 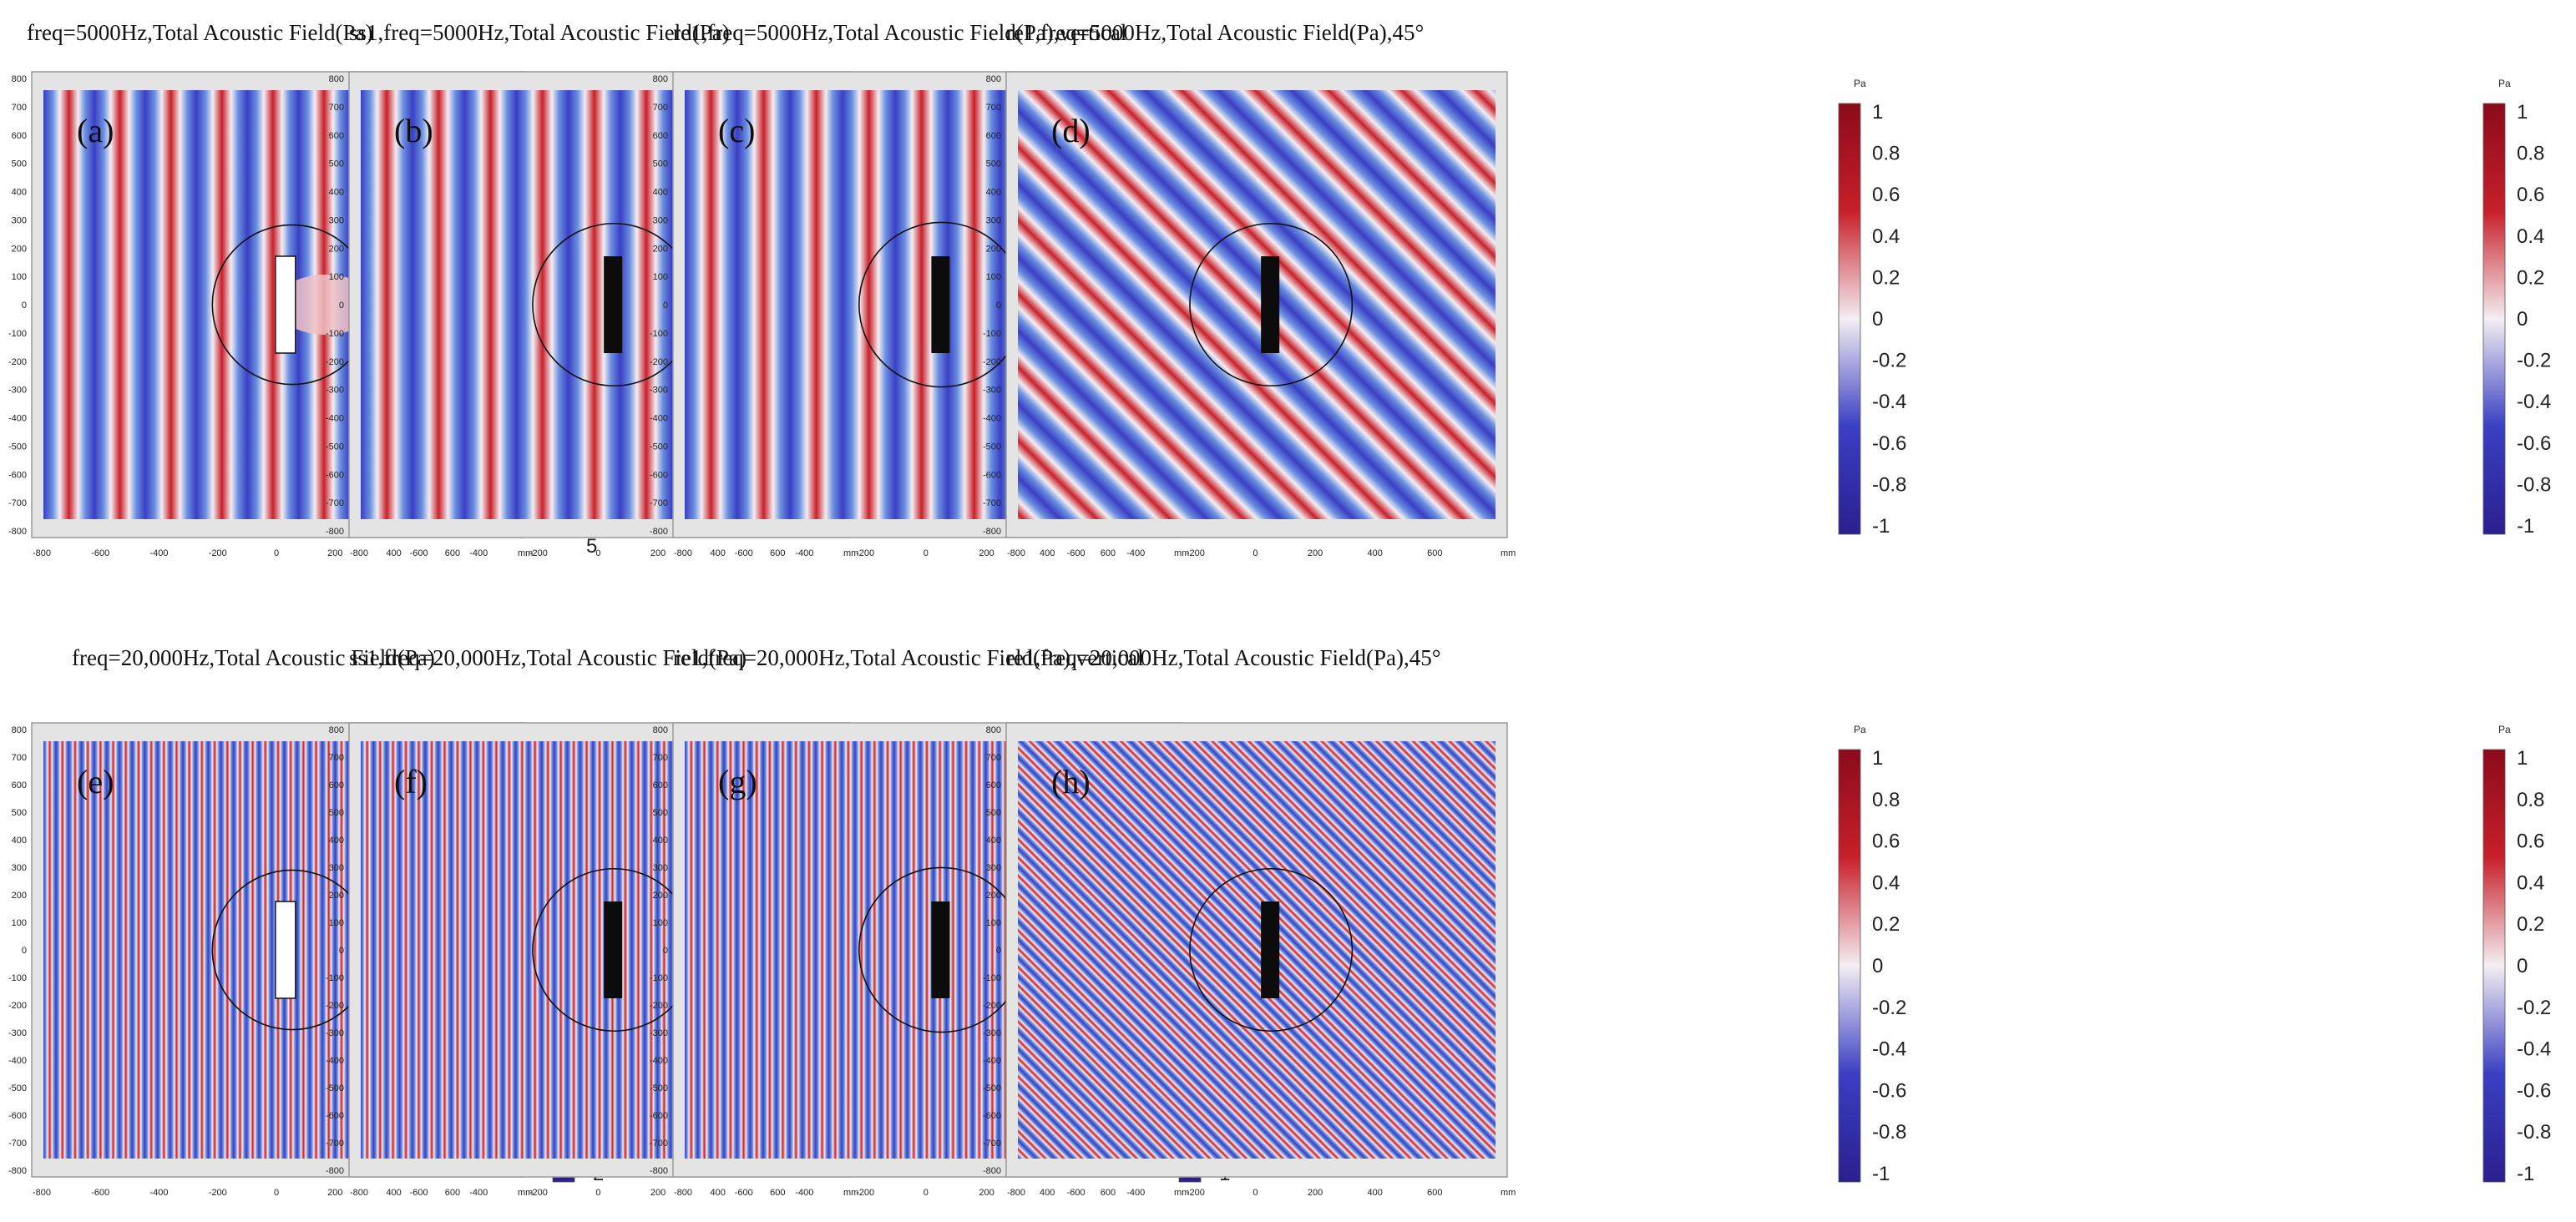 What do you see at coordinates (19, 868) in the screenshot?
I see `y-tick-label: 300` at bounding box center [19, 868].